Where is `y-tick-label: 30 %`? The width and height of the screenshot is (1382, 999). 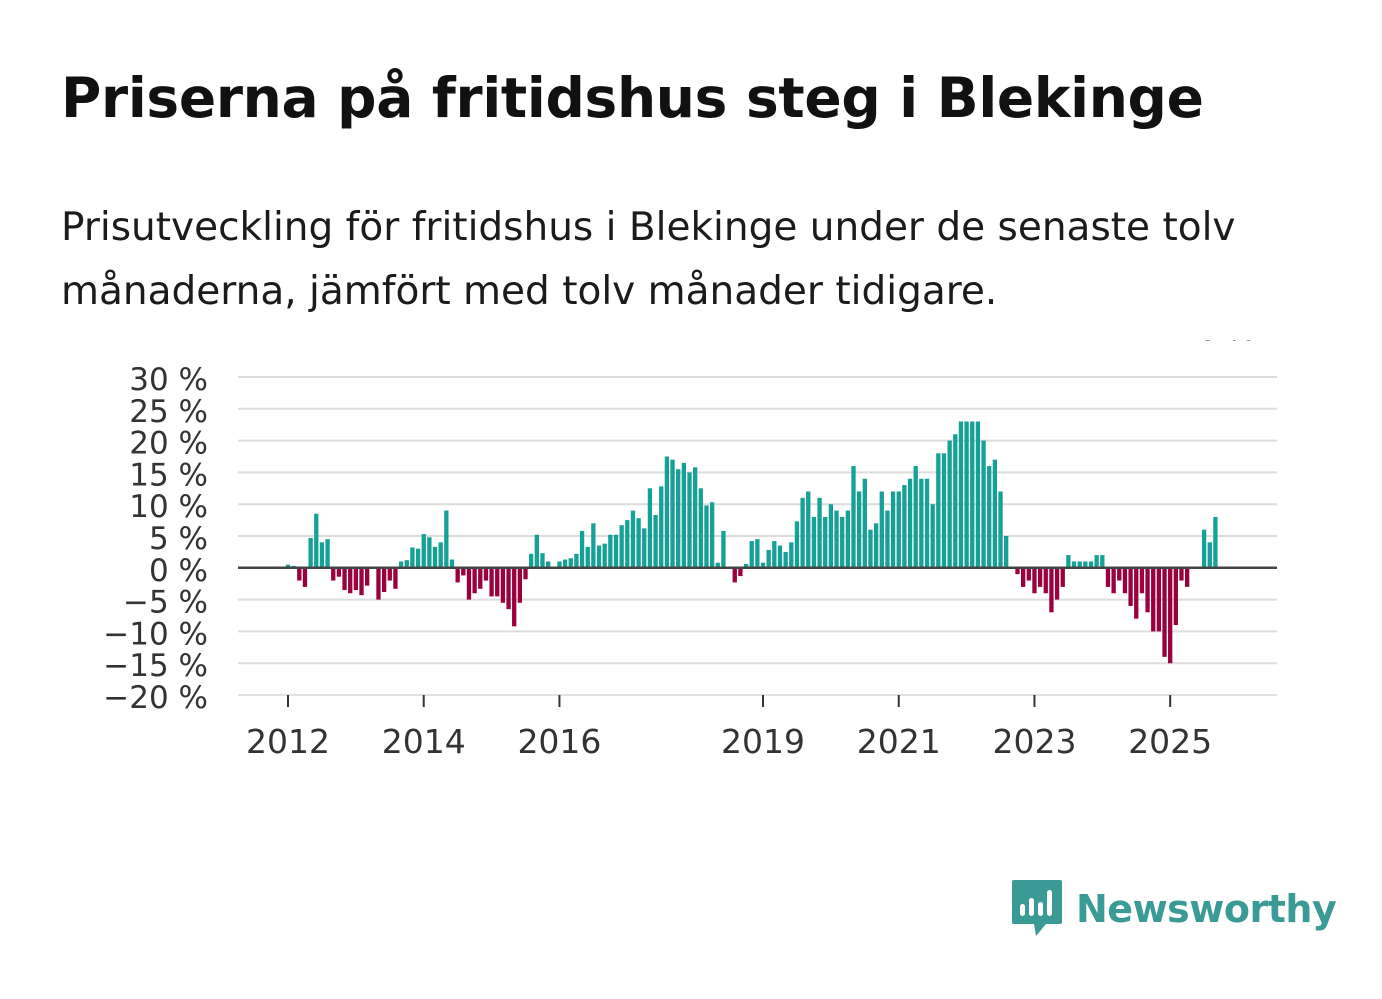
y-tick-label: 30 % is located at coordinates (168, 380).